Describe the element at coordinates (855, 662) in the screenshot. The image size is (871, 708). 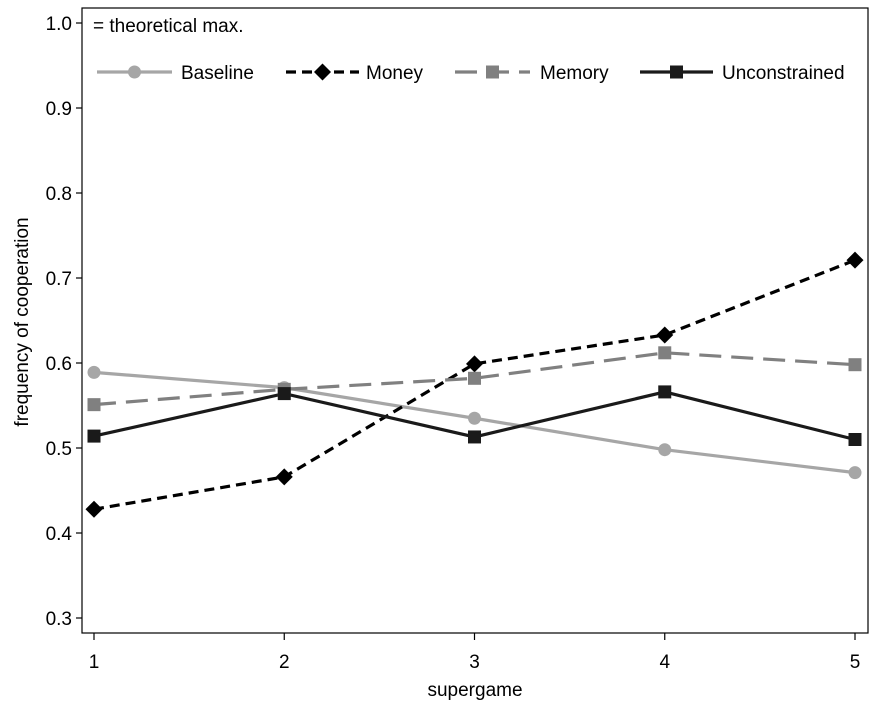
I see `x-tick-label: 5` at that location.